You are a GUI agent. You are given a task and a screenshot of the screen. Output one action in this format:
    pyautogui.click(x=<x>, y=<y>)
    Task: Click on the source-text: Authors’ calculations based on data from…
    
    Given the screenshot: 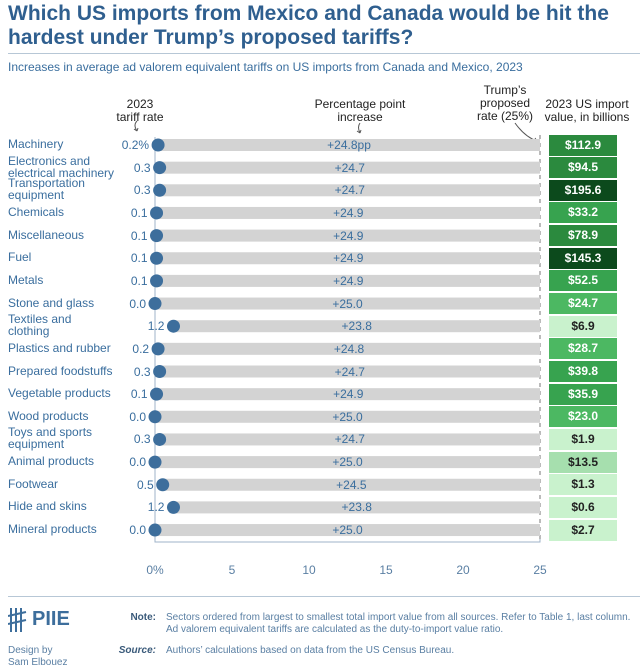 What is the action you would take?
    pyautogui.click(x=310, y=650)
    